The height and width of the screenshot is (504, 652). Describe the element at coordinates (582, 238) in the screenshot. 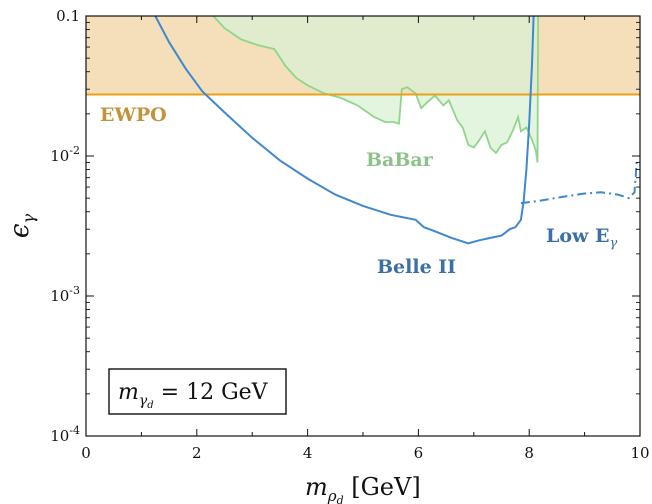

I see `series-label-low-egamma: Low Eγ` at that location.